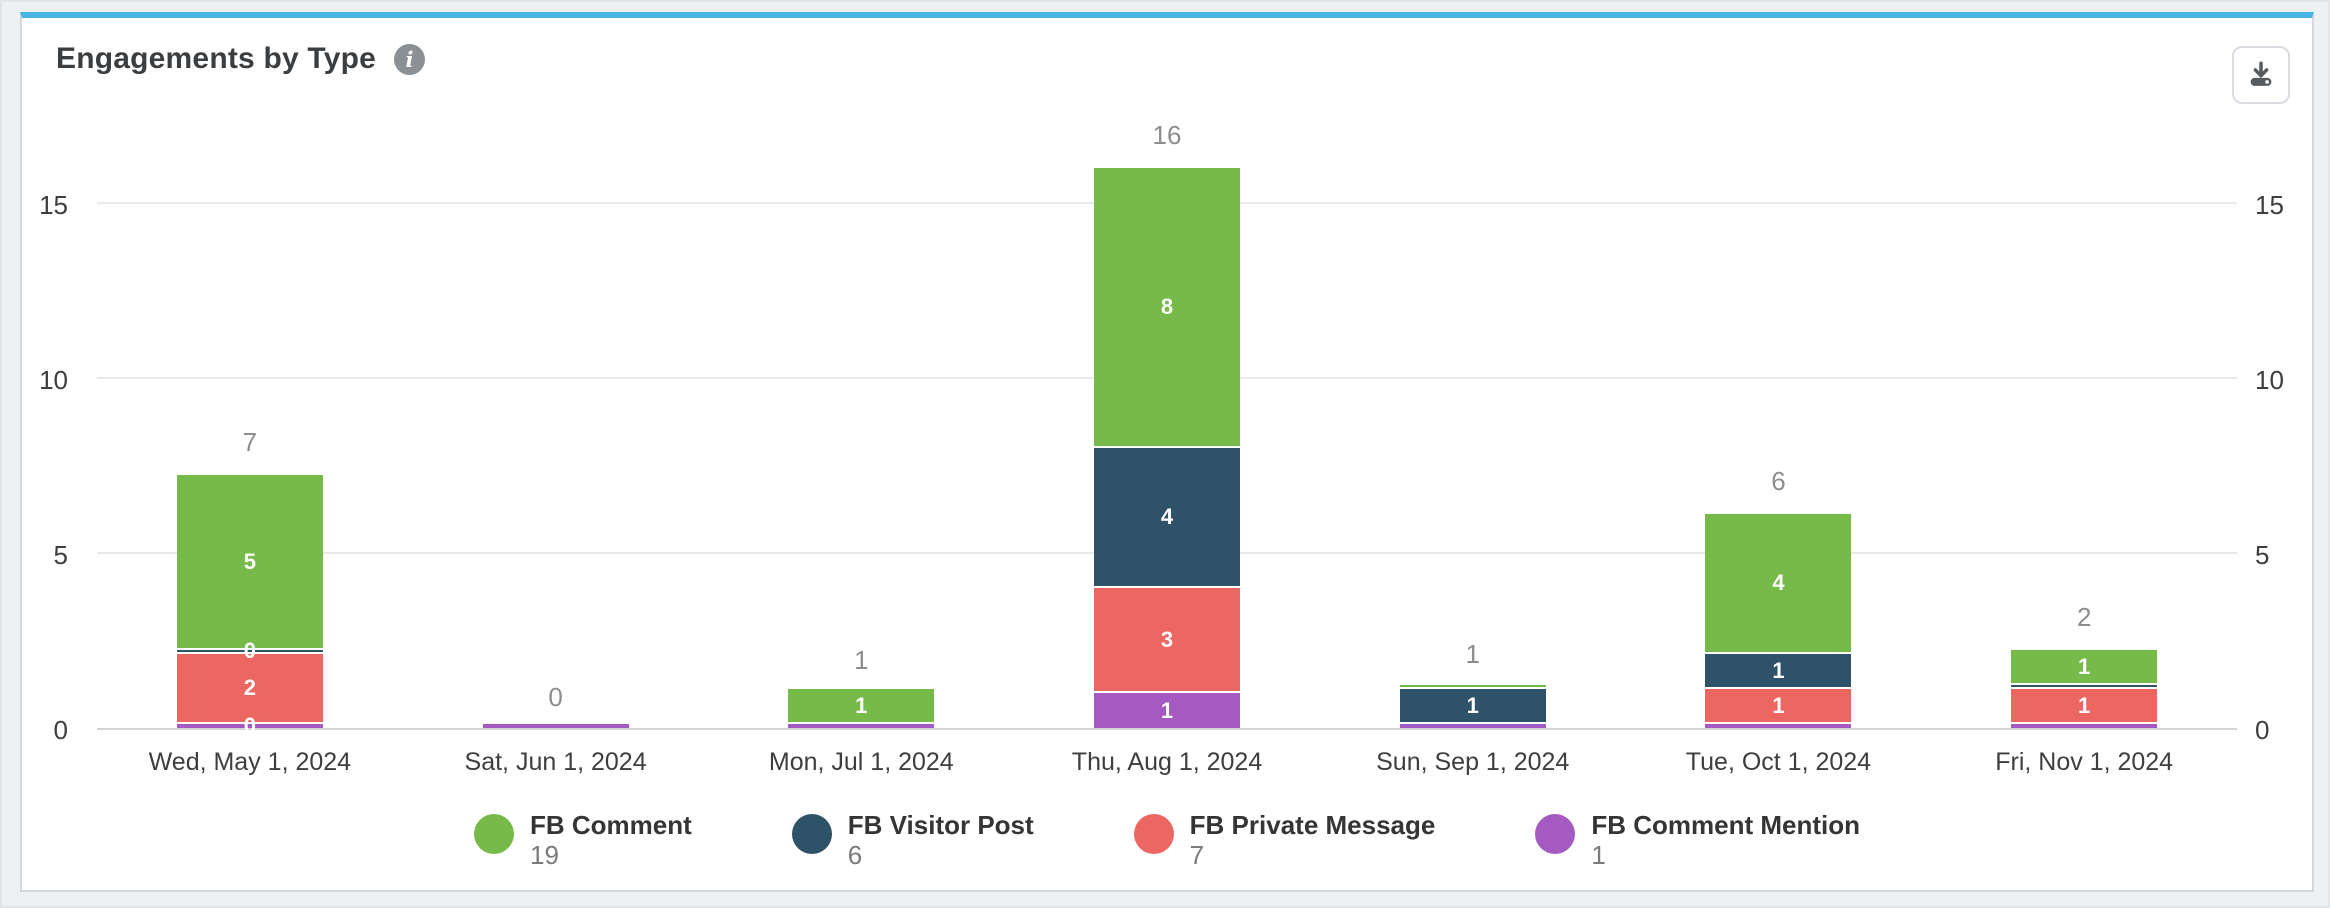 The image size is (2330, 908). Describe the element at coordinates (2084, 687) in the screenshot. I see `bar-segment-fb-visitor-post` at that location.